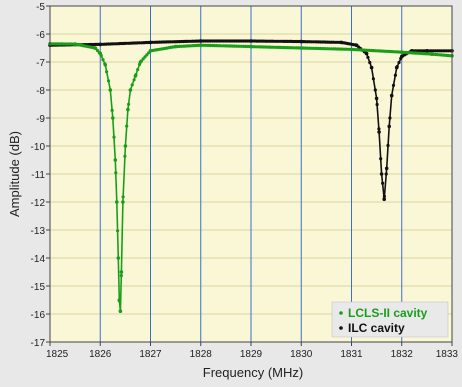 This screenshot has height=387, width=462. Describe the element at coordinates (388, 313) in the screenshot. I see `legend-label-lcls-ii: LCLS-II cavity` at that location.